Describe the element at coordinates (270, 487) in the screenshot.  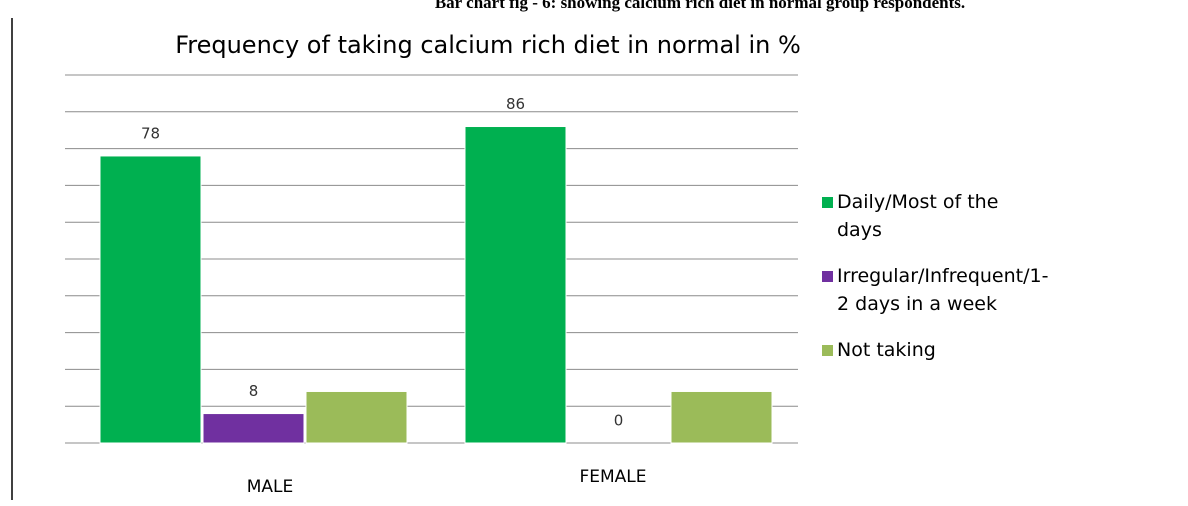
I see `x-tick-label: MALE` at that location.